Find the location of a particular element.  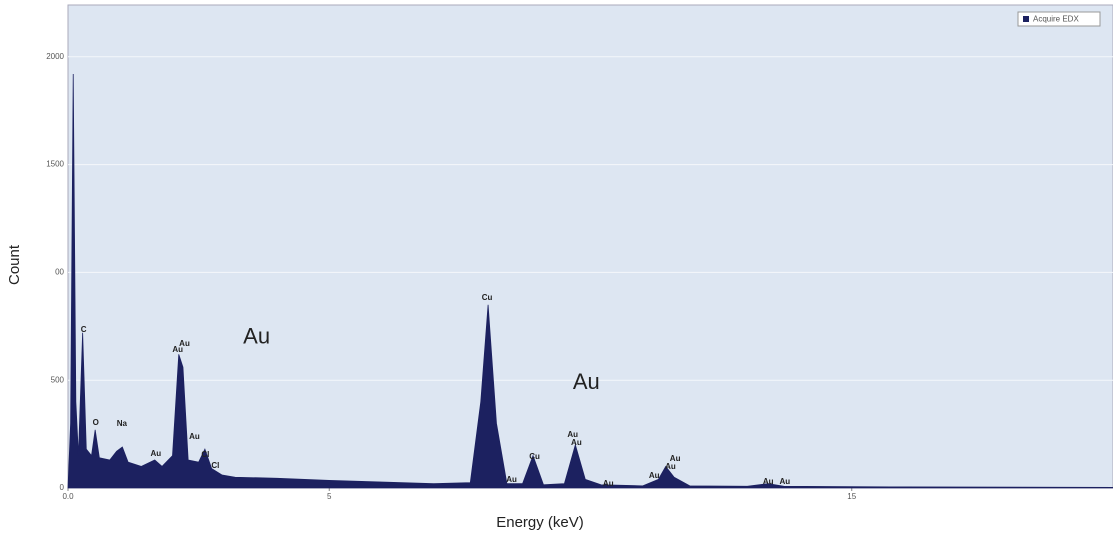

x-tick-label: 5 is located at coordinates (329, 496).